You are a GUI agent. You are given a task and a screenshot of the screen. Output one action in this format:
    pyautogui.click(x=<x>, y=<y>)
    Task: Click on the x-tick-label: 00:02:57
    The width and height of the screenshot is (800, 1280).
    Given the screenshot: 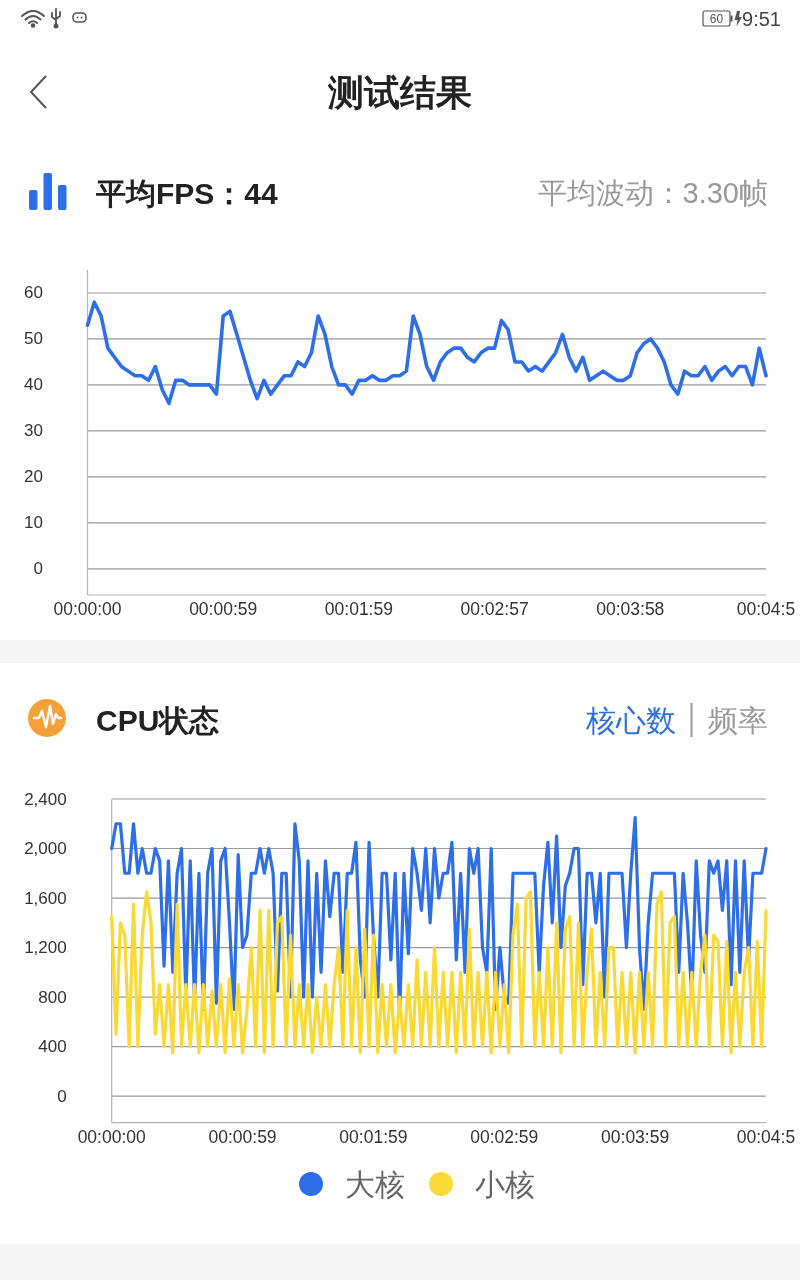 What is the action you would take?
    pyautogui.click(x=494, y=609)
    